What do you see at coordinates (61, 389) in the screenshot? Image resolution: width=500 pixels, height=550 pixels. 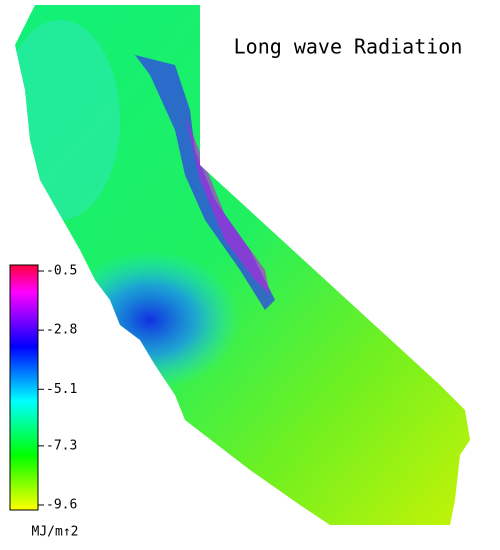 I see `colorbar-tick-label: -5.1` at bounding box center [61, 389].